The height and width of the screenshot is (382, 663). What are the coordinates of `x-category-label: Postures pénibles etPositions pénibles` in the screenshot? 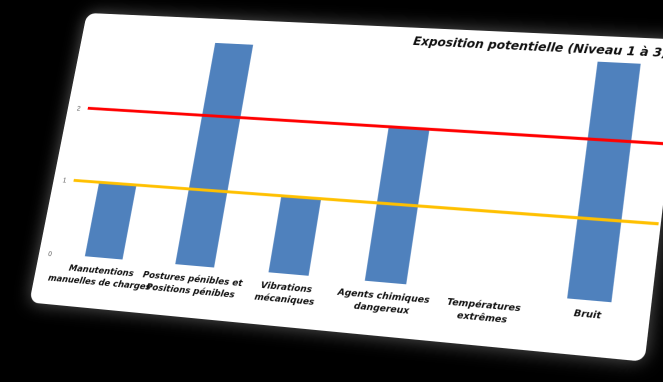 It's located at (192, 285).